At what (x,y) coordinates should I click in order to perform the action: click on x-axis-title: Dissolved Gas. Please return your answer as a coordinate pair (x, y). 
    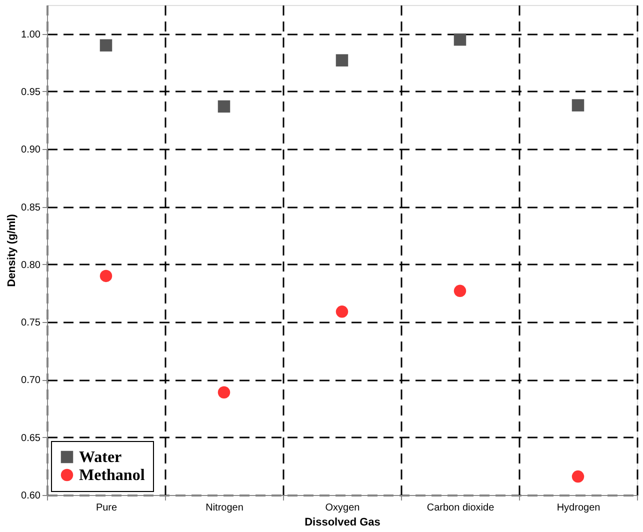
    Looking at the image, I should click on (342, 522).